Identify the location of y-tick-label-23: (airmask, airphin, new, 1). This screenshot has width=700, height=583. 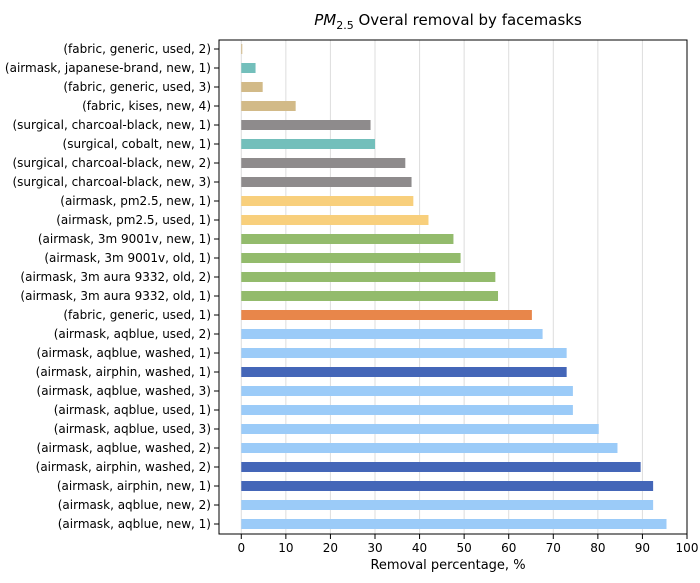
(134, 486).